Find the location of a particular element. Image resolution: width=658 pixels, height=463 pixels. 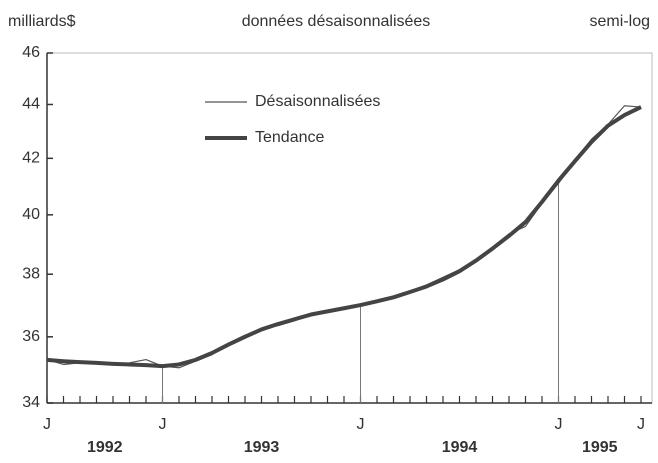

scale-note: semi-log is located at coordinates (620, 21).